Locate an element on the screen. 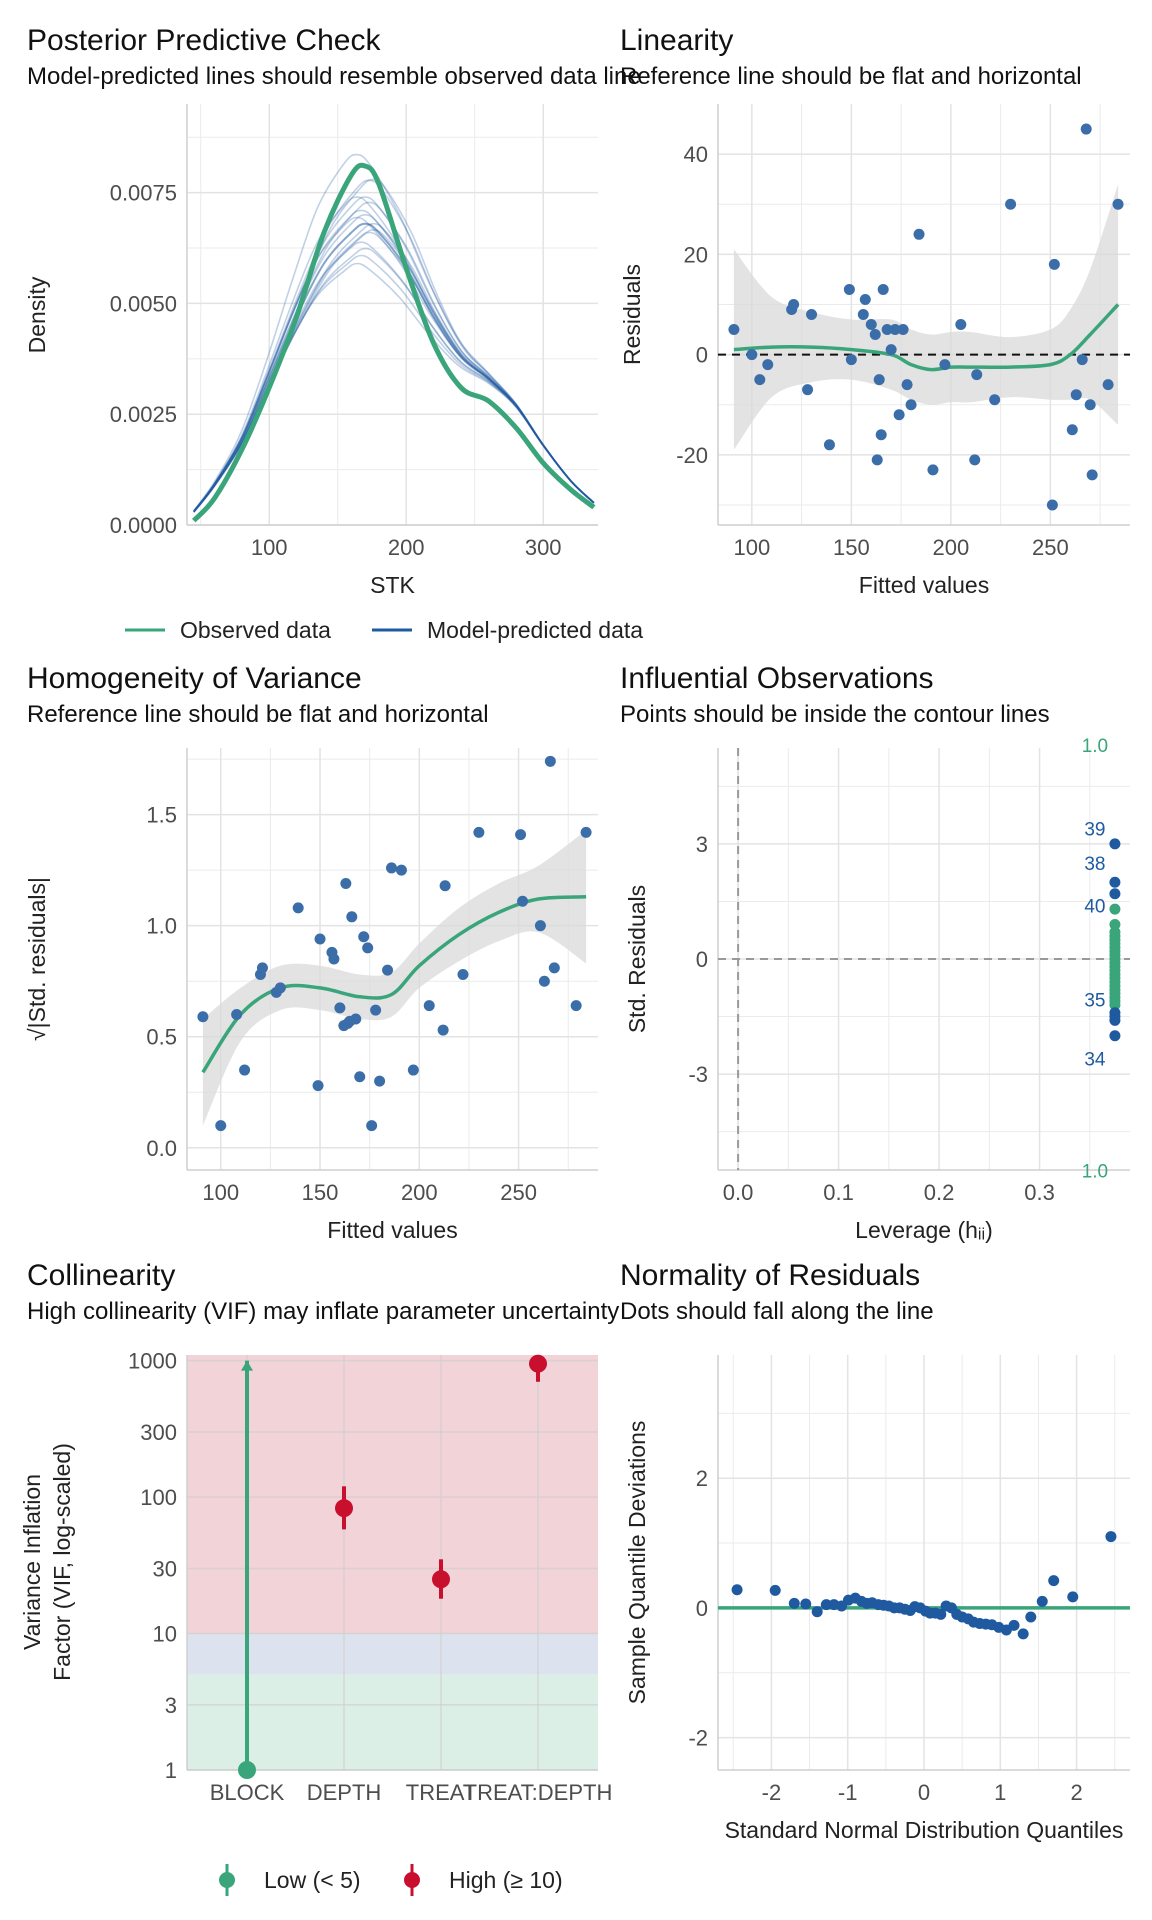 This screenshot has height=1920, width=1152. x-axis-label: Standard Normal Distribution Quantiles is located at coordinates (924, 1830).